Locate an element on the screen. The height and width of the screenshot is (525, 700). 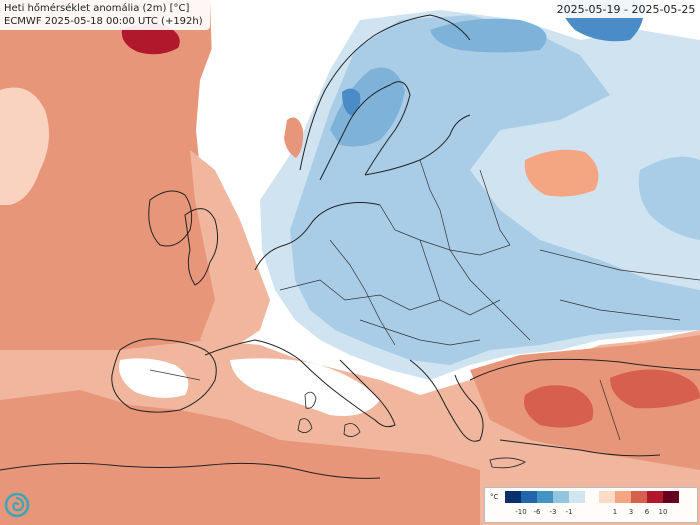
legend-tick-label: -10 is located at coordinates (521, 512).